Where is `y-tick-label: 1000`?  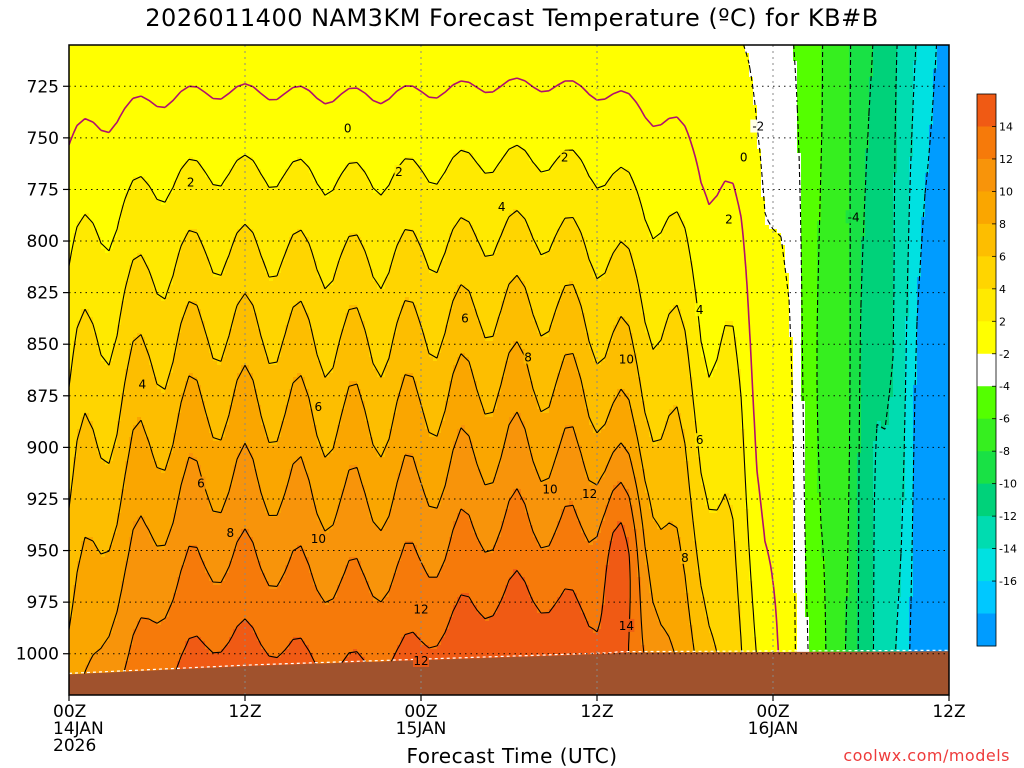 y-tick-label: 1000 is located at coordinates (37, 655).